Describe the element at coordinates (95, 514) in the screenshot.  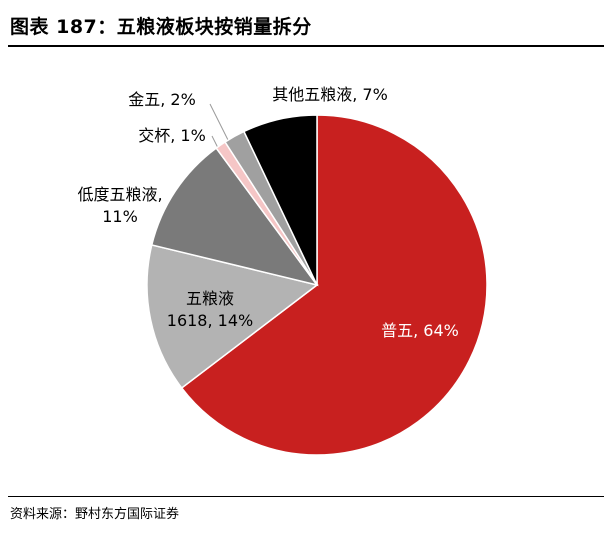
I see `source-note: 资料来源：野村东方国际证券` at that location.